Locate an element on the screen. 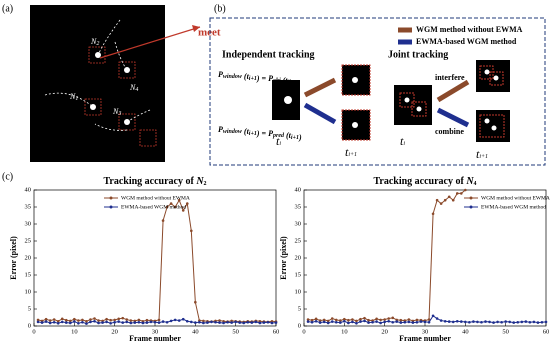  symbol-label: ti is located at coordinates (278, 141).